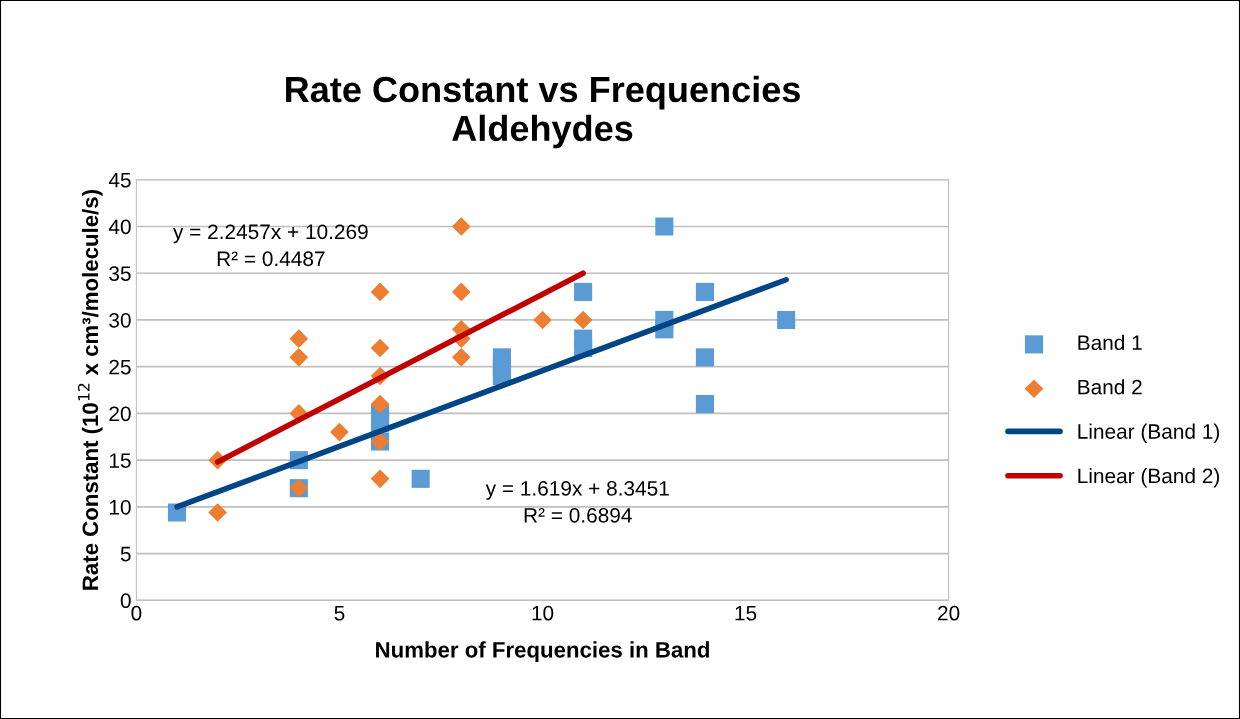 Image resolution: width=1240 pixels, height=719 pixels. I want to click on legend-label: Band 2, so click(1110, 387).